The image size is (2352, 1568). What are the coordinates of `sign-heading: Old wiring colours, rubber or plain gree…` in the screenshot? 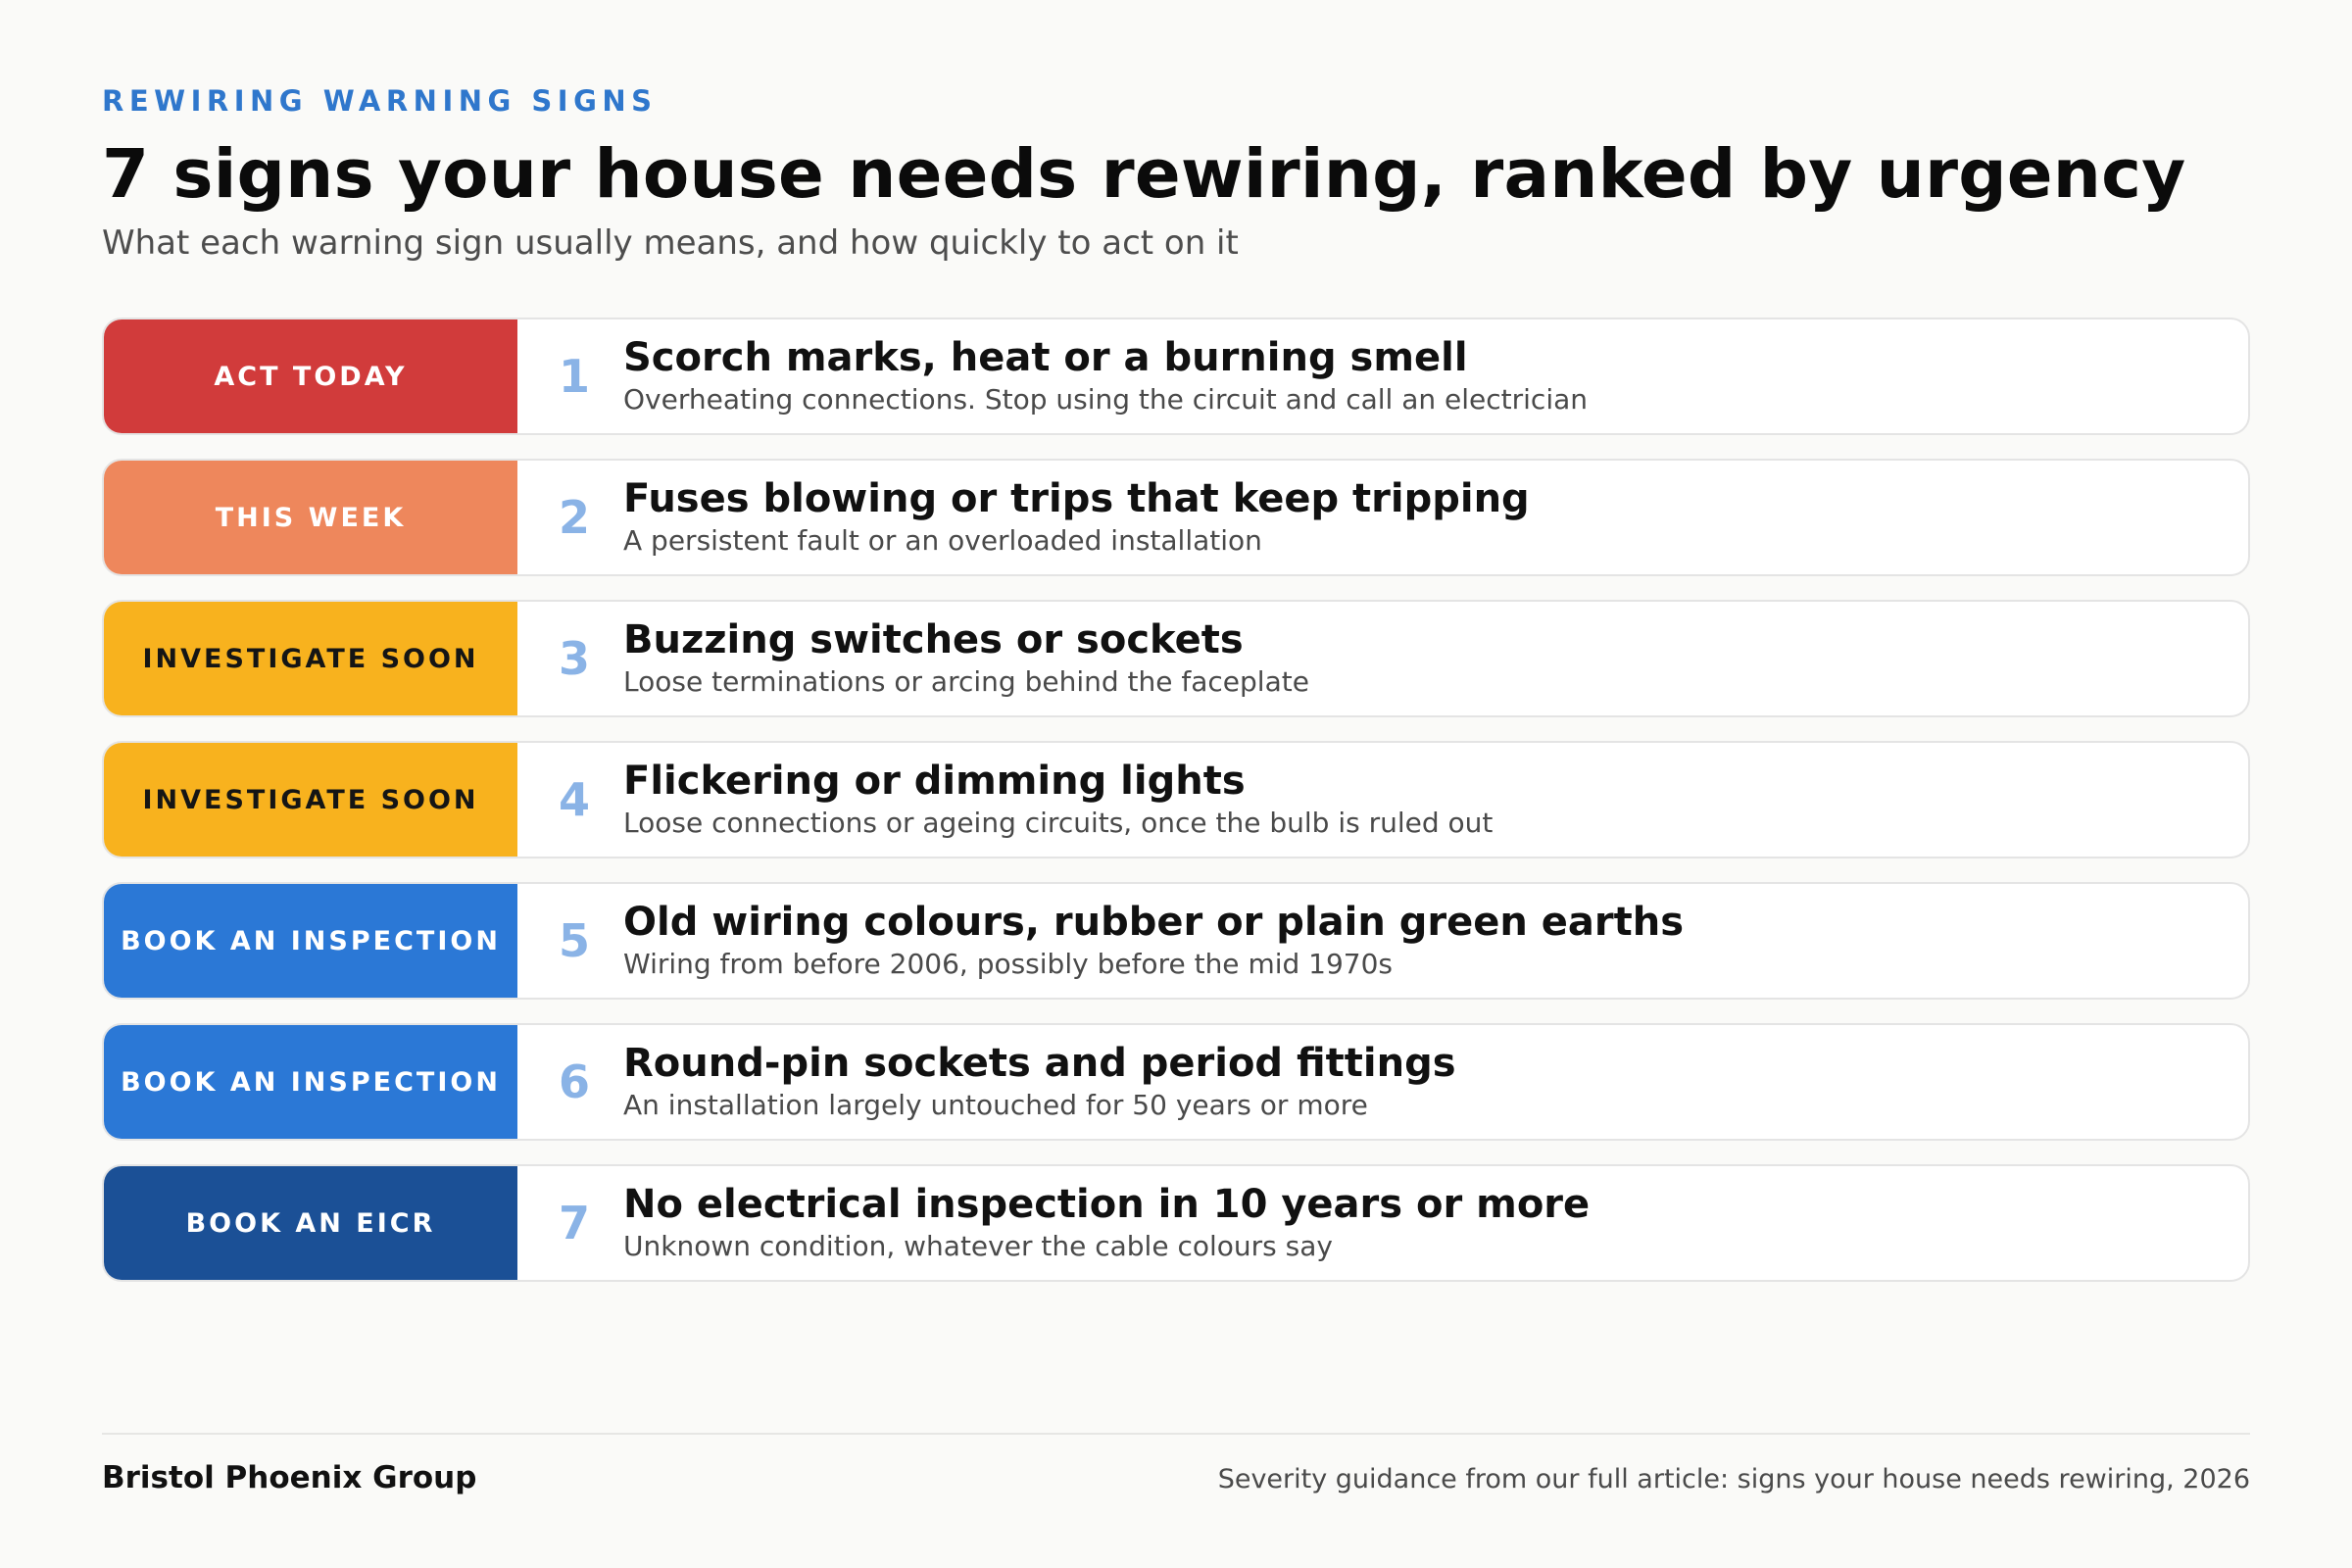 It's located at (1154, 922).